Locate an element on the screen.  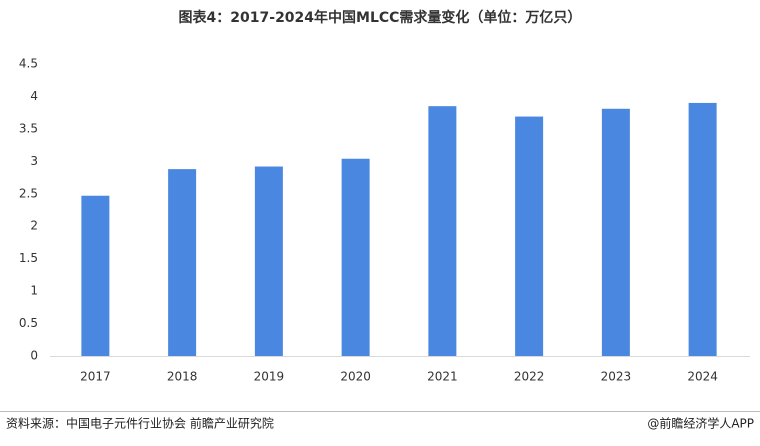
y-tick-label: 4 is located at coordinates (34, 96).